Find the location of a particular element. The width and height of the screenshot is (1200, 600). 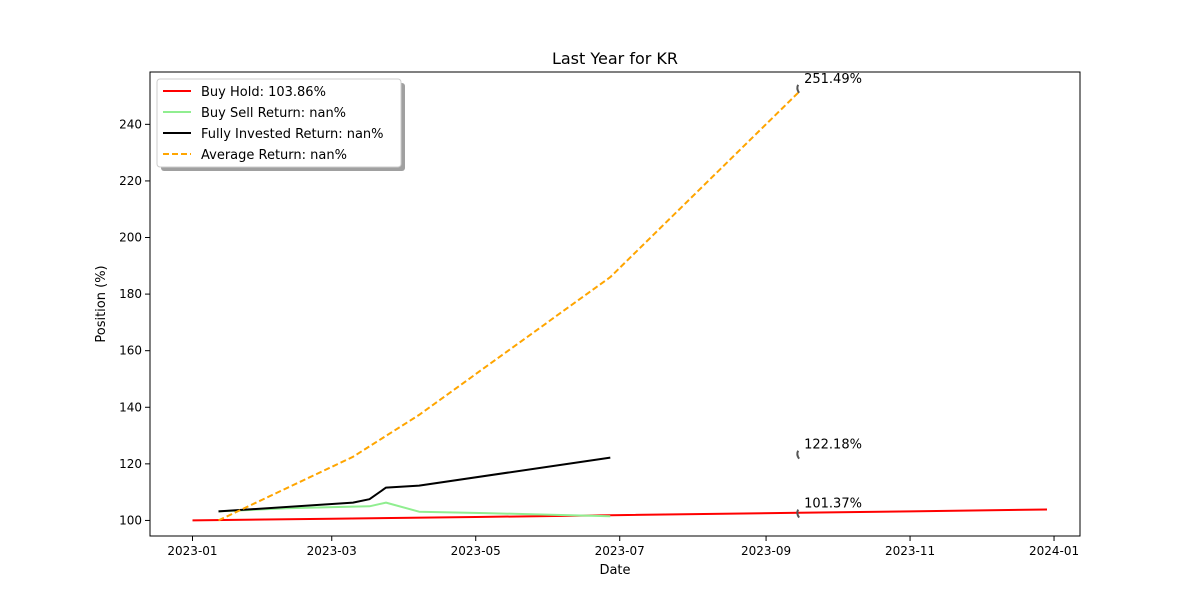

x-axis-label: Date is located at coordinates (614, 570).